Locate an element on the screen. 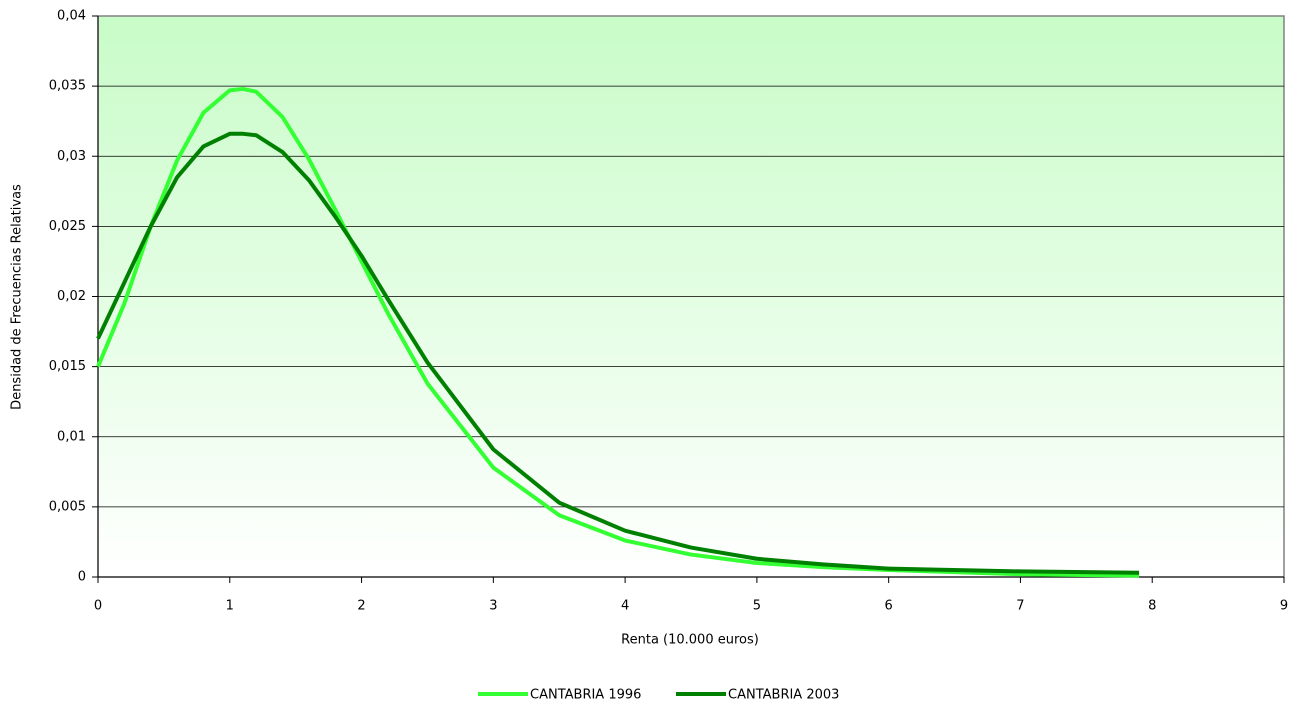  y-tick-label: 0,03 is located at coordinates (71, 156).